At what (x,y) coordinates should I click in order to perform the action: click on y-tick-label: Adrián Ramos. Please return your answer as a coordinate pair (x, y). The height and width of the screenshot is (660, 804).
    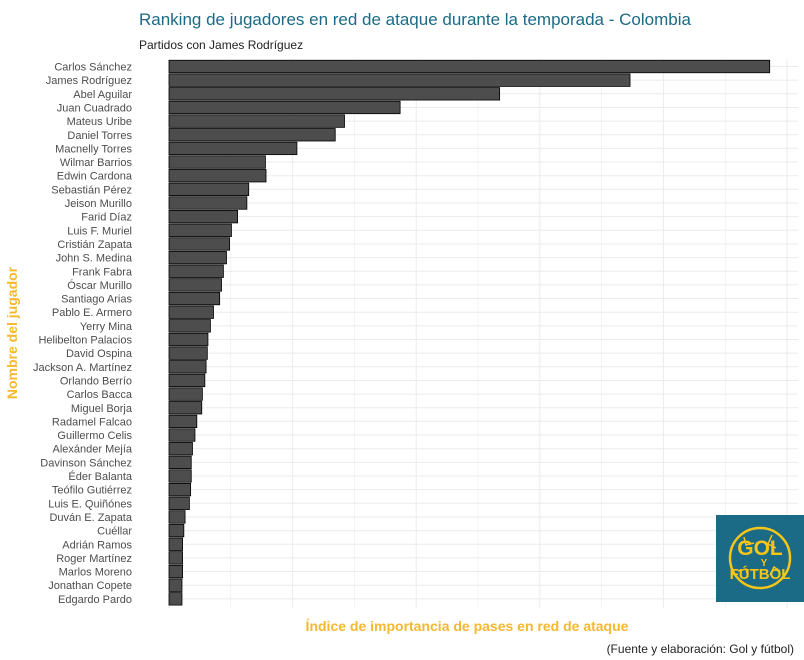
    Looking at the image, I should click on (97, 545).